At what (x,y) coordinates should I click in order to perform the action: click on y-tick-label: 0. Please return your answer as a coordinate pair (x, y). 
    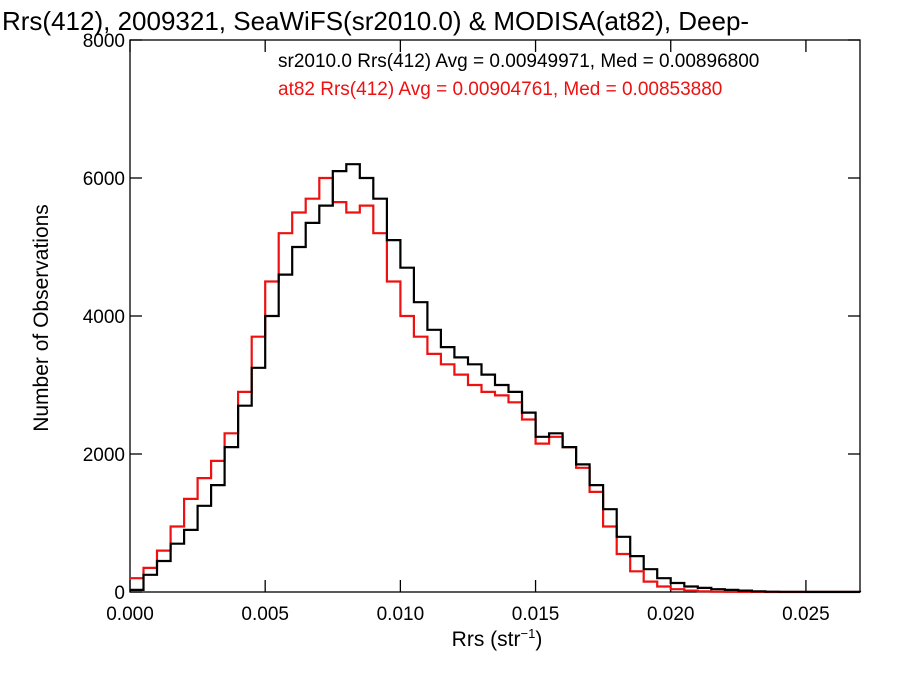
    Looking at the image, I should click on (119, 593).